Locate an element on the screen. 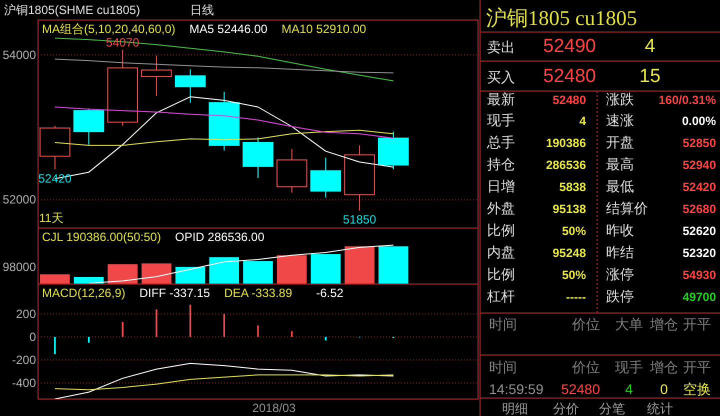  text: 52680 is located at coordinates (699, 209).